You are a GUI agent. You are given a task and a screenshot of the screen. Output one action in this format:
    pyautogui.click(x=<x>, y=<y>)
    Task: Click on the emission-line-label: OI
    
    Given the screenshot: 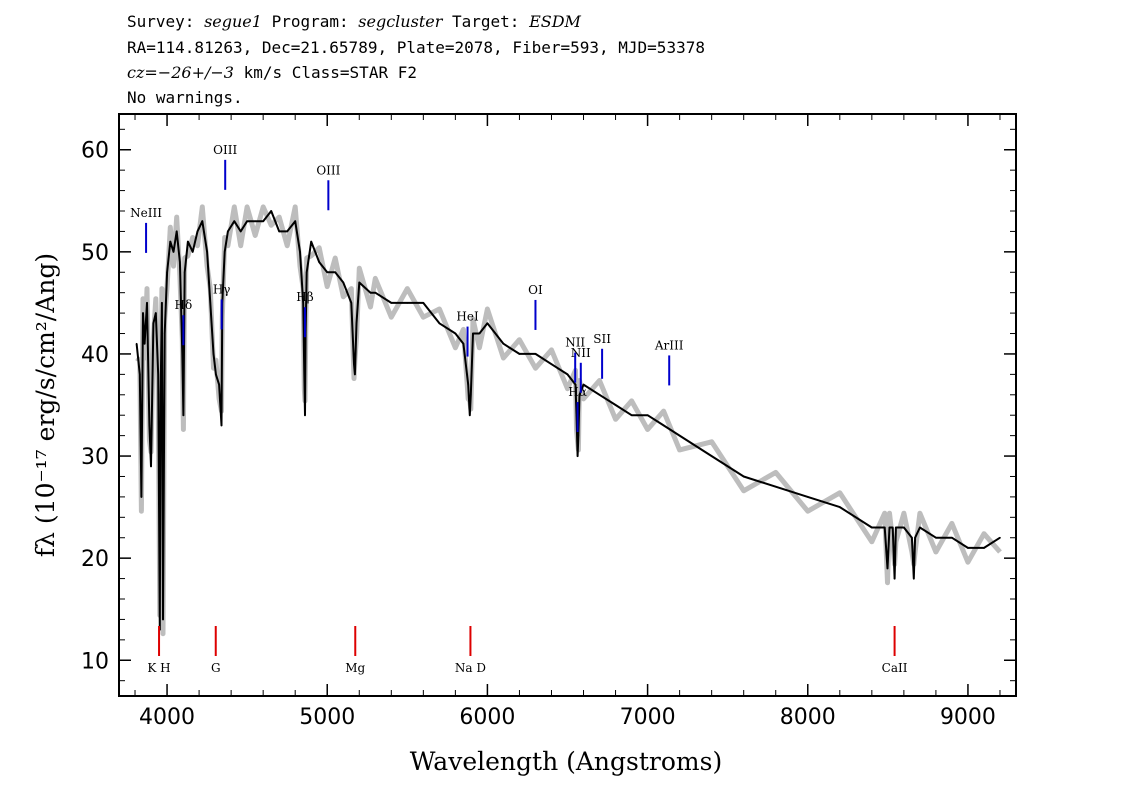 What is the action you would take?
    pyautogui.click(x=535, y=290)
    